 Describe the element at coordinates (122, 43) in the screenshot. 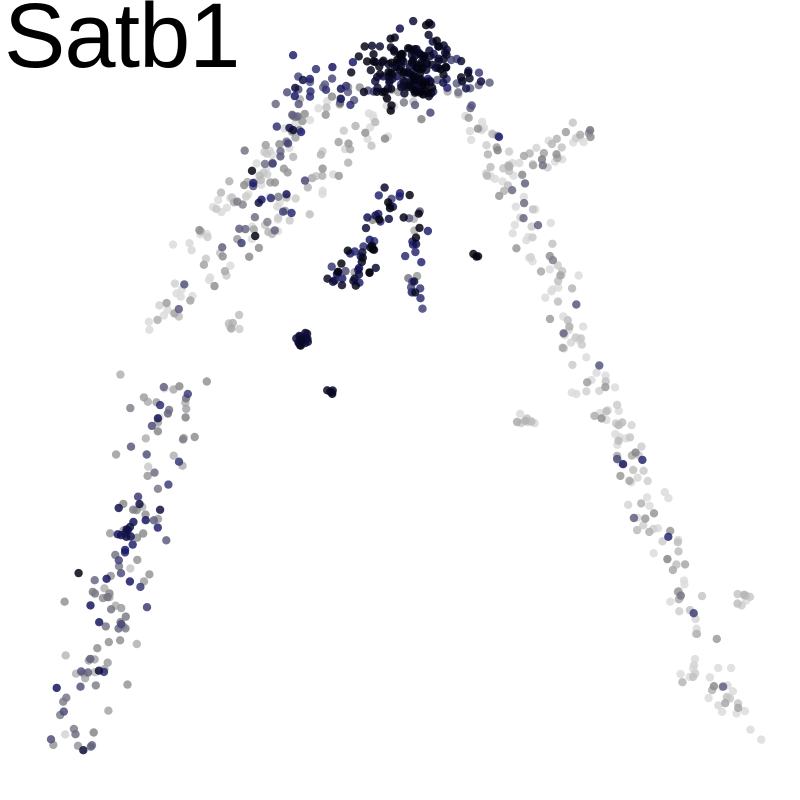

I see `chart-title: Satb1` at that location.